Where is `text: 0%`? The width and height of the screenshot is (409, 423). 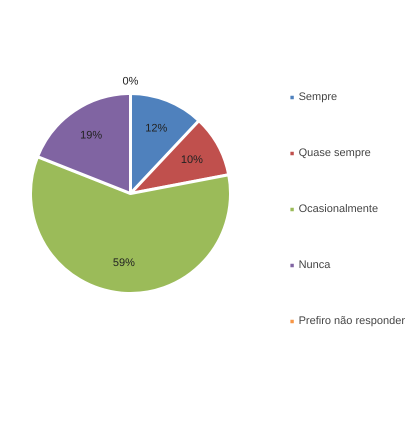 text: 0% is located at coordinates (130, 82).